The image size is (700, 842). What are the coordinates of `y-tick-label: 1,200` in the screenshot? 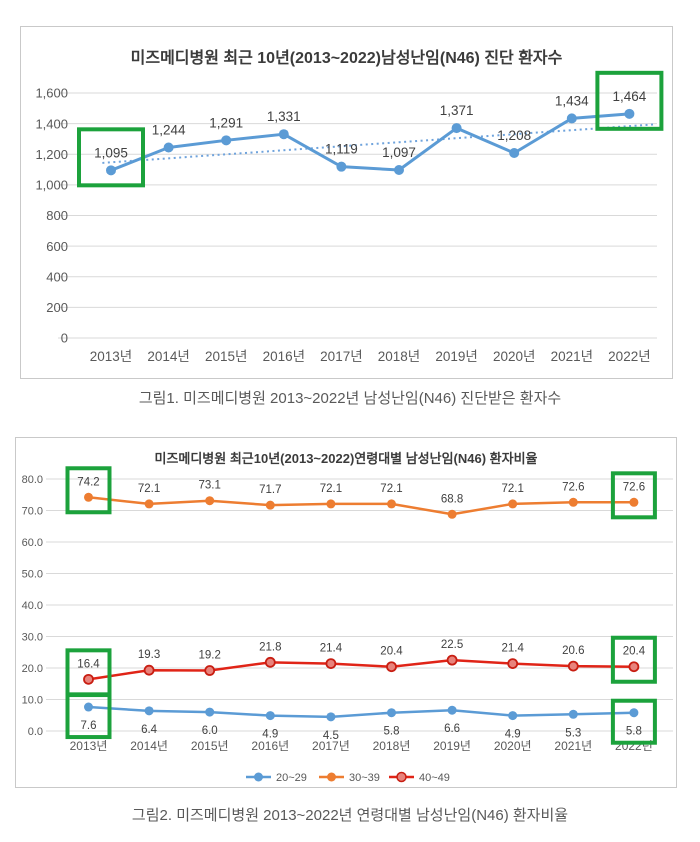 It's located at (51, 154).